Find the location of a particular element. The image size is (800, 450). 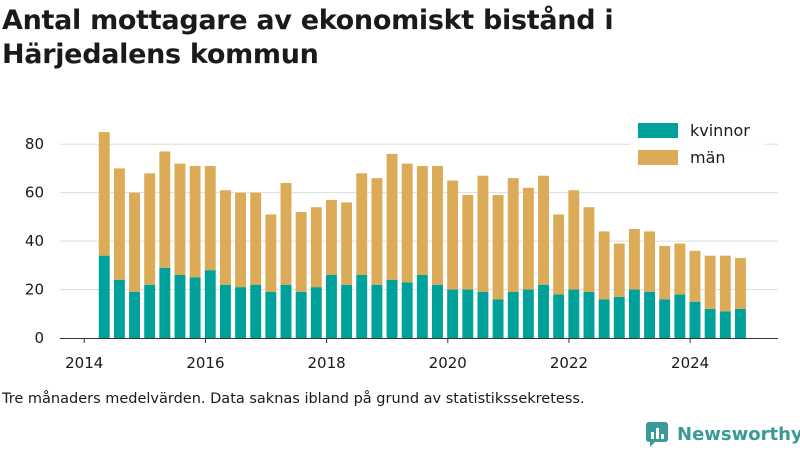

bar-chart-logo-icon is located at coordinates (657, 434).